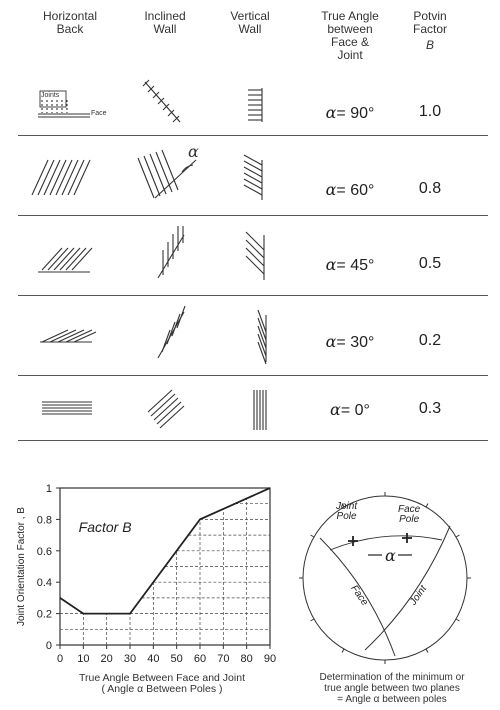 The height and width of the screenshot is (710, 500). What do you see at coordinates (21, 566) in the screenshot?
I see `chart-ylabel: Joint Orientation Factor , B` at bounding box center [21, 566].